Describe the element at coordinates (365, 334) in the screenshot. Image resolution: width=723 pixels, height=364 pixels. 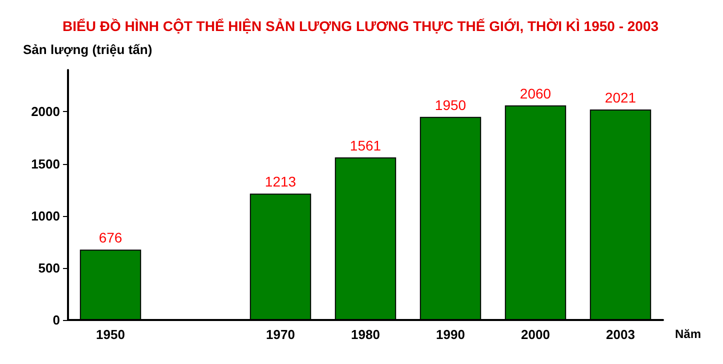
I see `x-tick-label: 1980` at that location.